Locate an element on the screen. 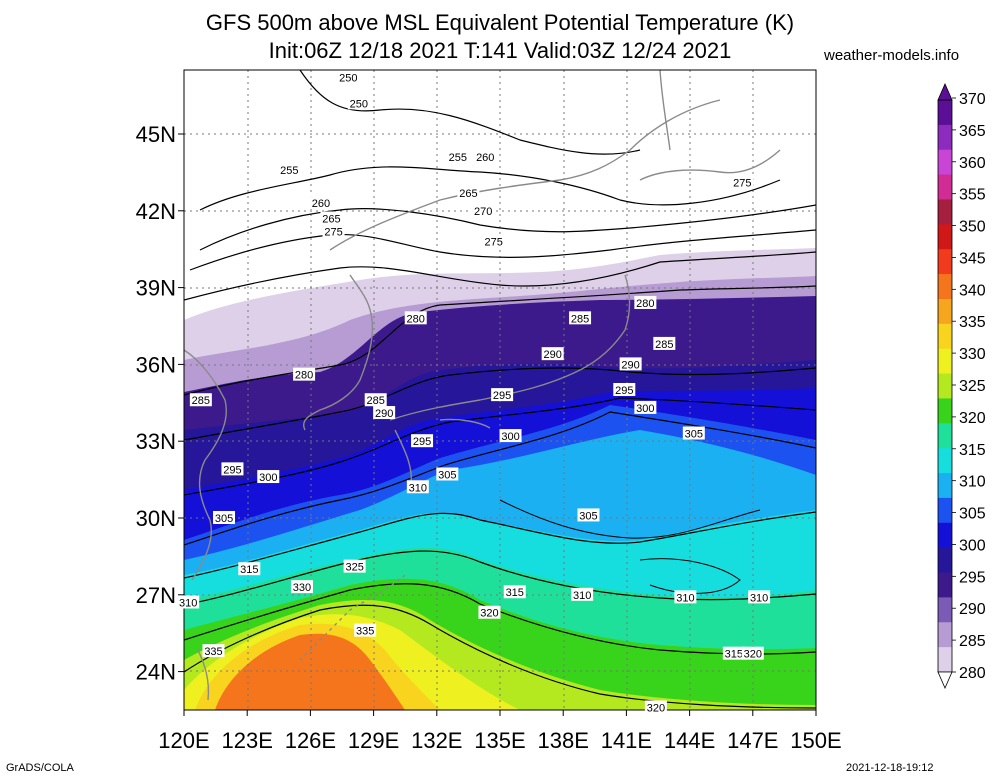  contour-label: 315 is located at coordinates (515, 593).